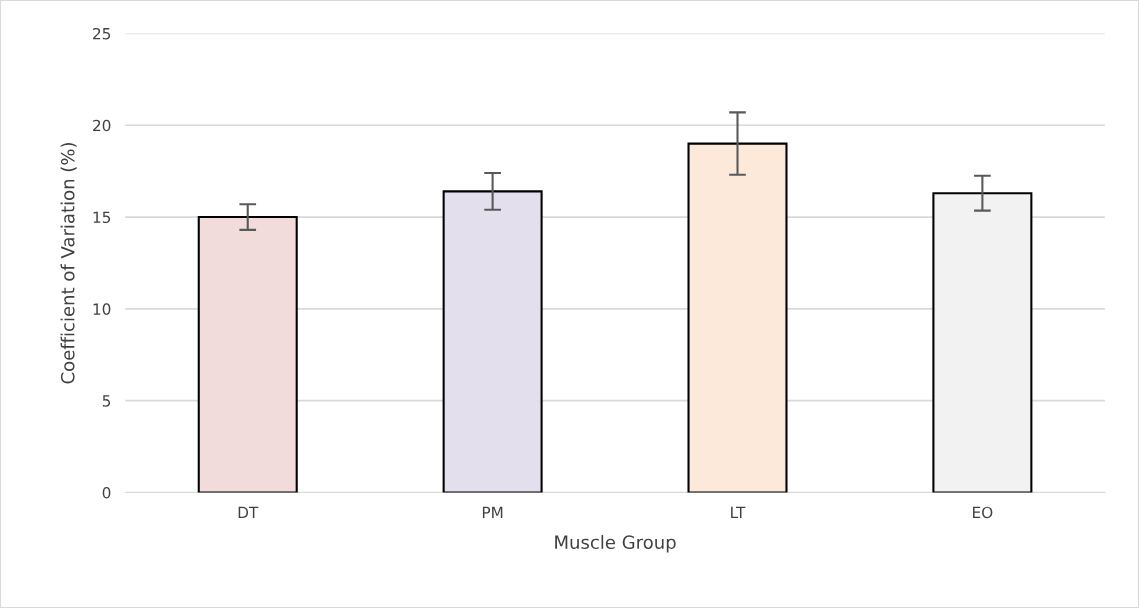  I want to click on x-axis-title: Muscle Group, so click(615, 544).